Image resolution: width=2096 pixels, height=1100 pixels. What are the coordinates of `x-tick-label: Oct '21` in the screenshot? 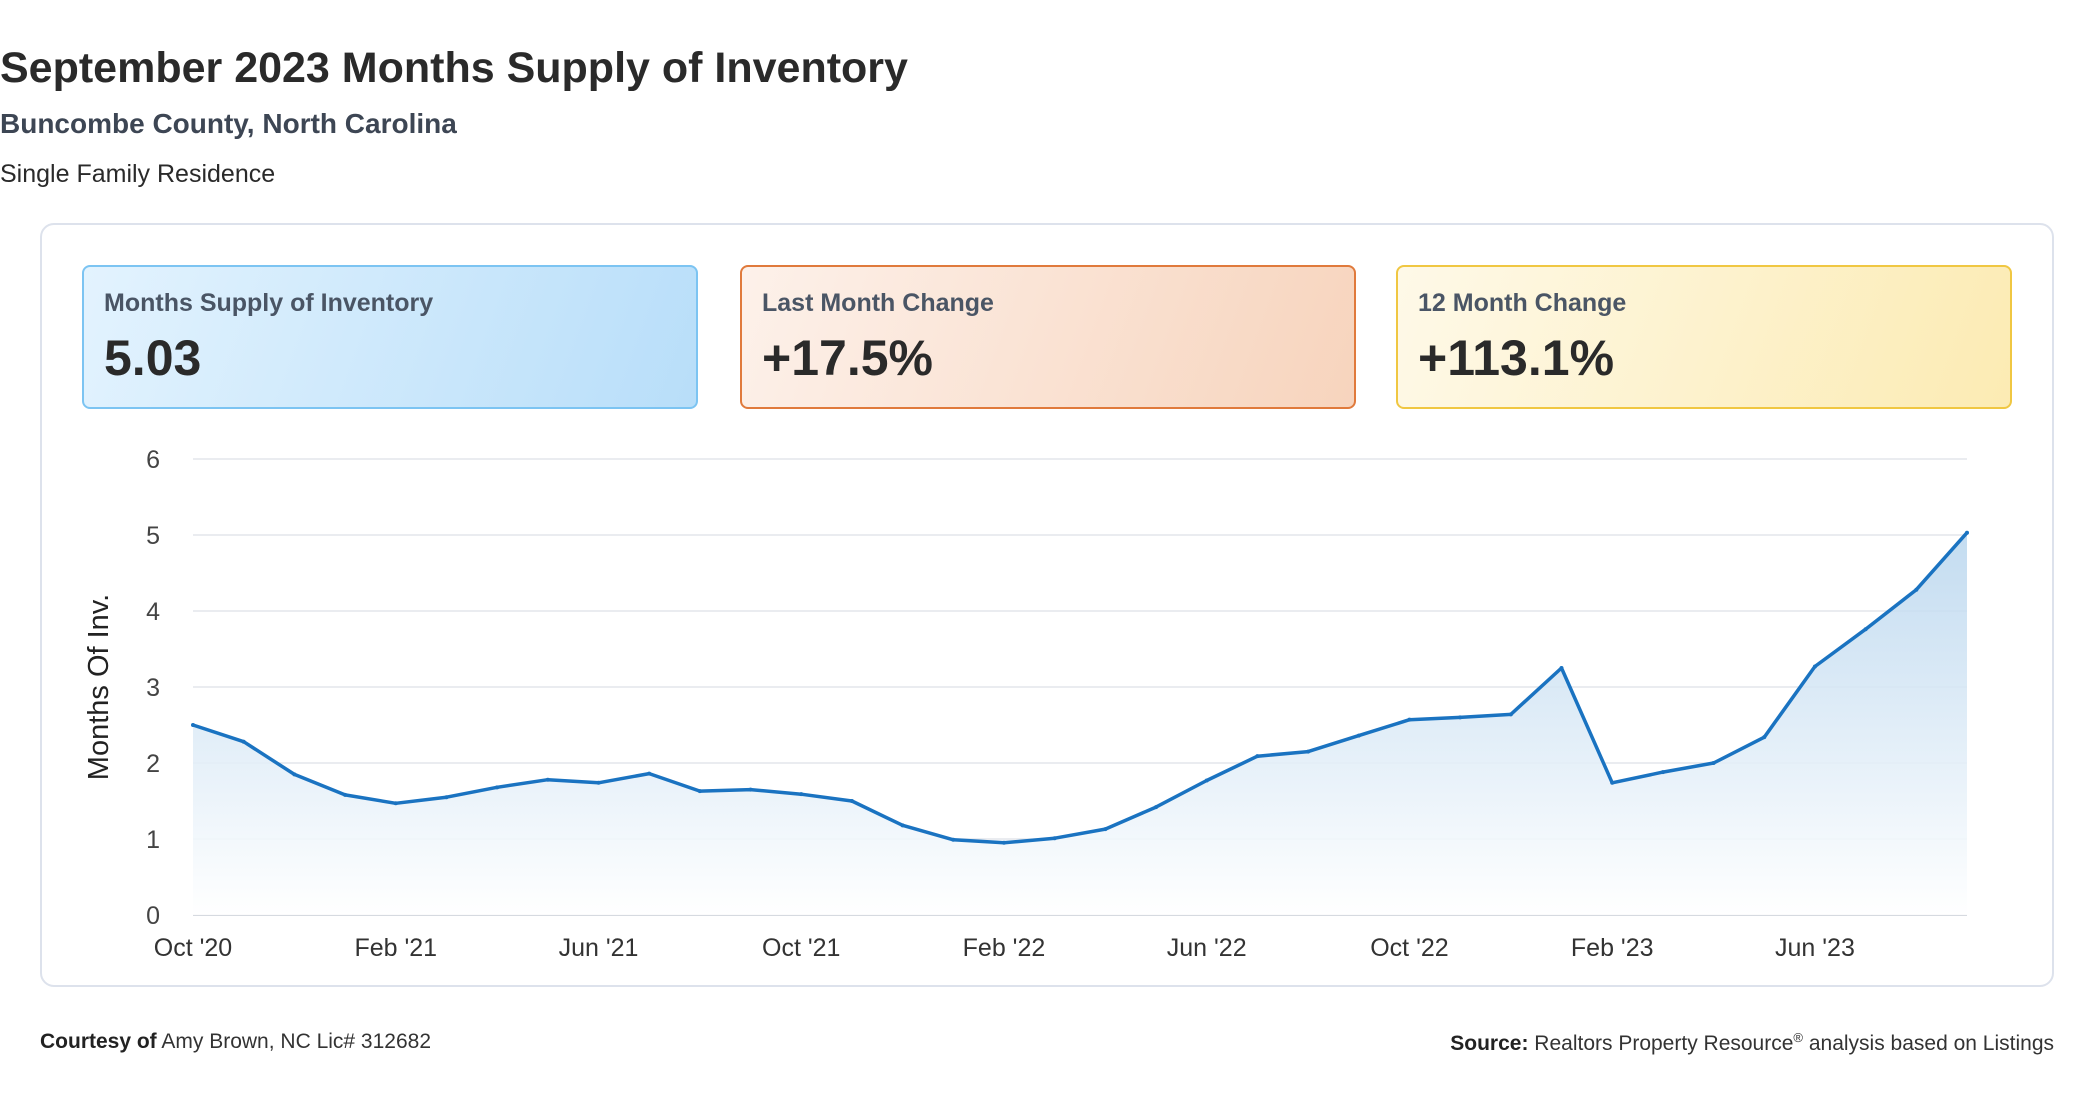 It's located at (801, 948).